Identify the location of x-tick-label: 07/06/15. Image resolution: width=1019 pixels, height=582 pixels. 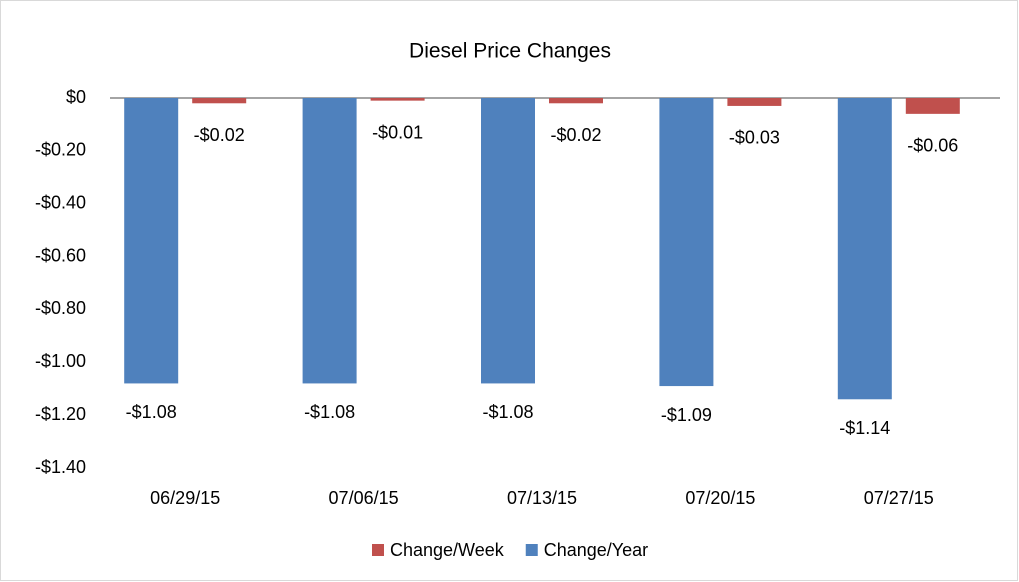
(364, 498).